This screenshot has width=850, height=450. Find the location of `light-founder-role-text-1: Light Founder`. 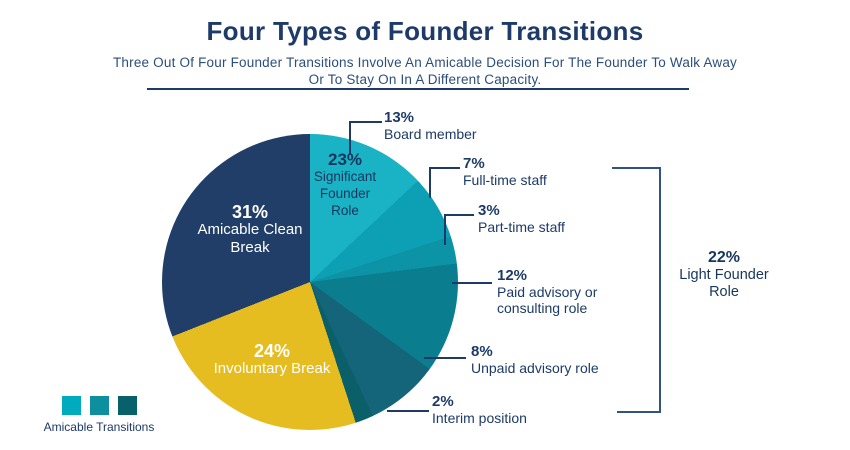

light-founder-role-text-1: Light Founder is located at coordinates (724, 275).